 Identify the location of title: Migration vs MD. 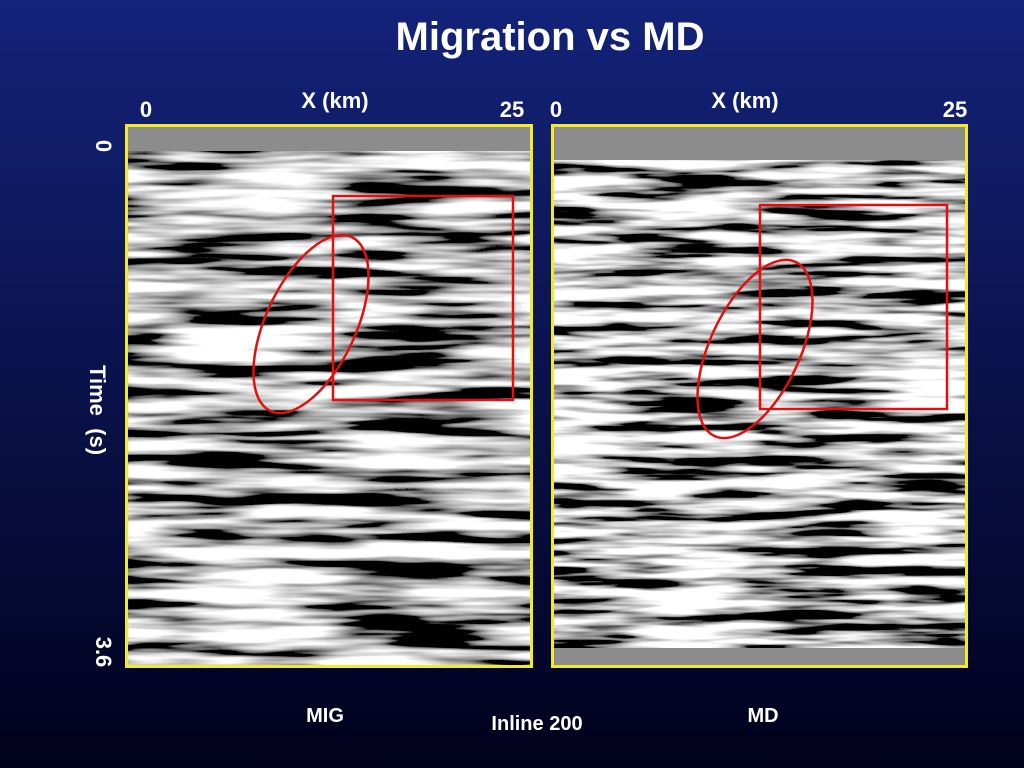
(550, 37).